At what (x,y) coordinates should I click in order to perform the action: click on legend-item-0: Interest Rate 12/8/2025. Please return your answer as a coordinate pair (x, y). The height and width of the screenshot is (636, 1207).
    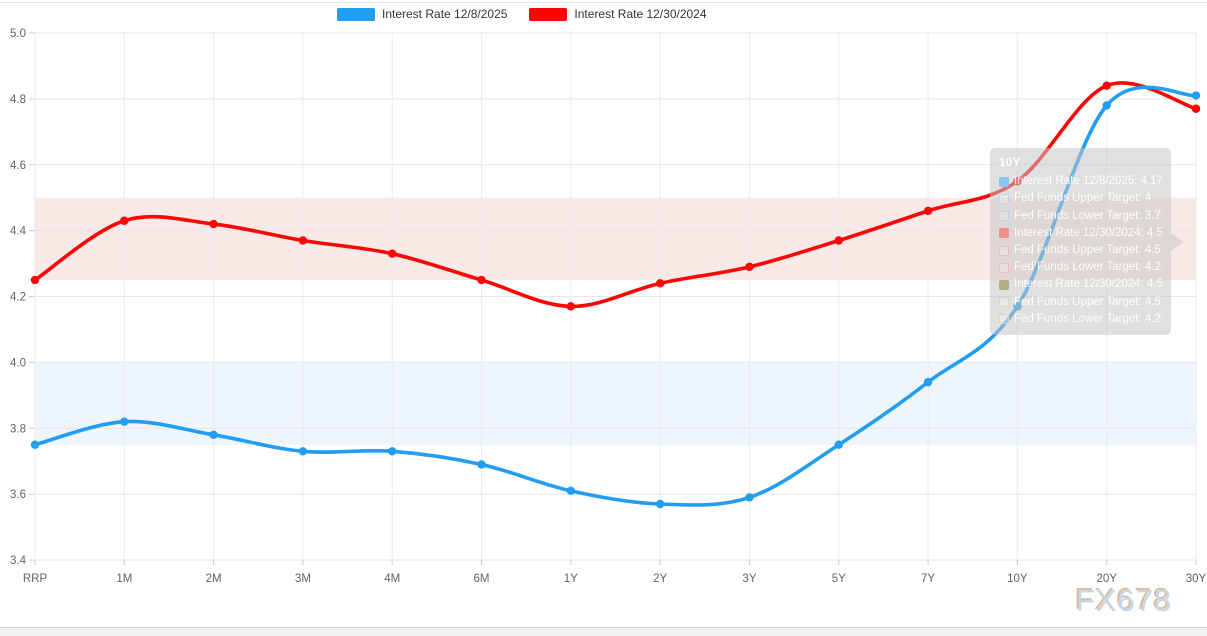
    Looking at the image, I should click on (422, 14).